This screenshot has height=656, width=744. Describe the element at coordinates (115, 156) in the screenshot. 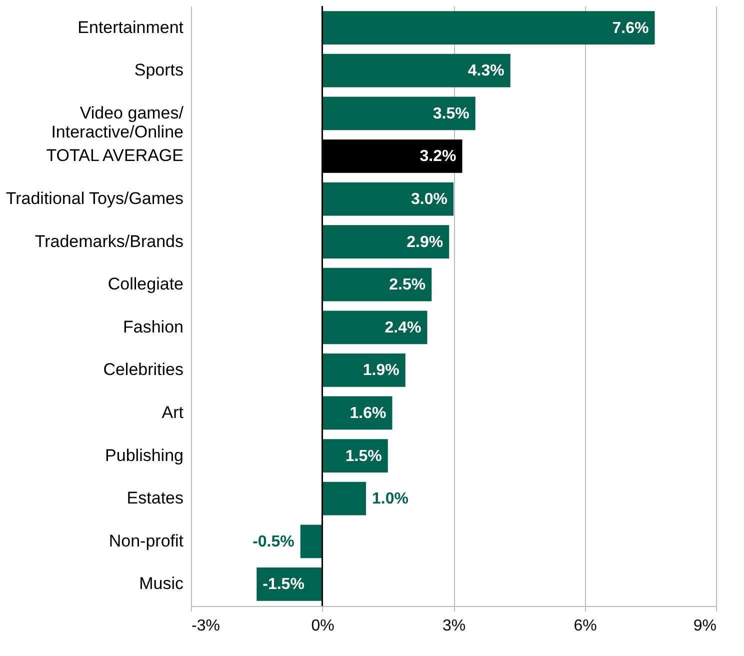

I see `y-tick-label: TOTAL AVERAGE` at that location.